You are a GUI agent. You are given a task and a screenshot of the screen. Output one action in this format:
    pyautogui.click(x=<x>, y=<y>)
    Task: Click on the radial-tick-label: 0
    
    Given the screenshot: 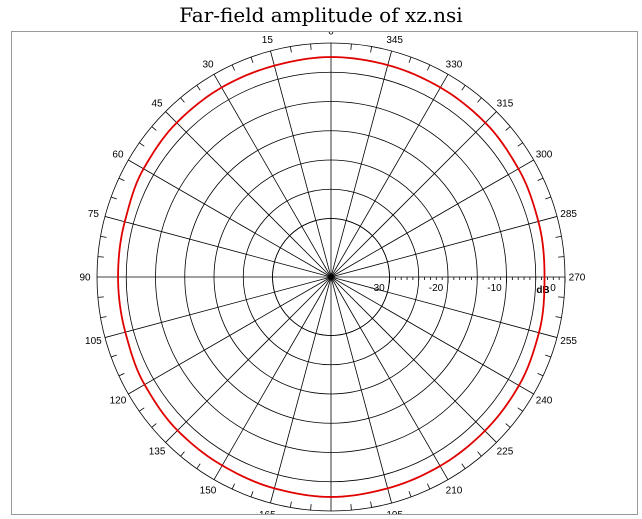 What is the action you would take?
    pyautogui.click(x=553, y=288)
    